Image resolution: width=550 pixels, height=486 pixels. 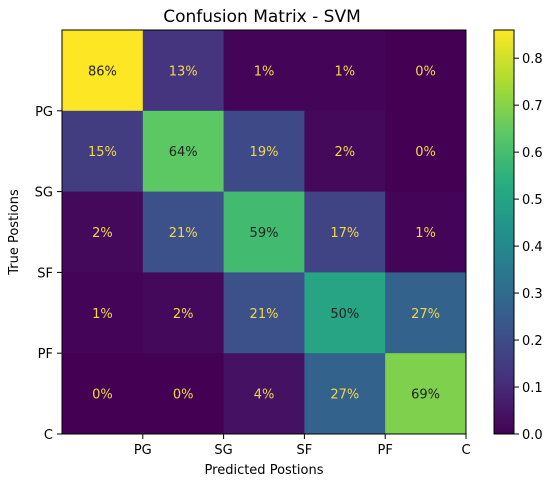 What do you see at coordinates (532, 153) in the screenshot?
I see `colorbar-tick-label: 0.6` at bounding box center [532, 153].